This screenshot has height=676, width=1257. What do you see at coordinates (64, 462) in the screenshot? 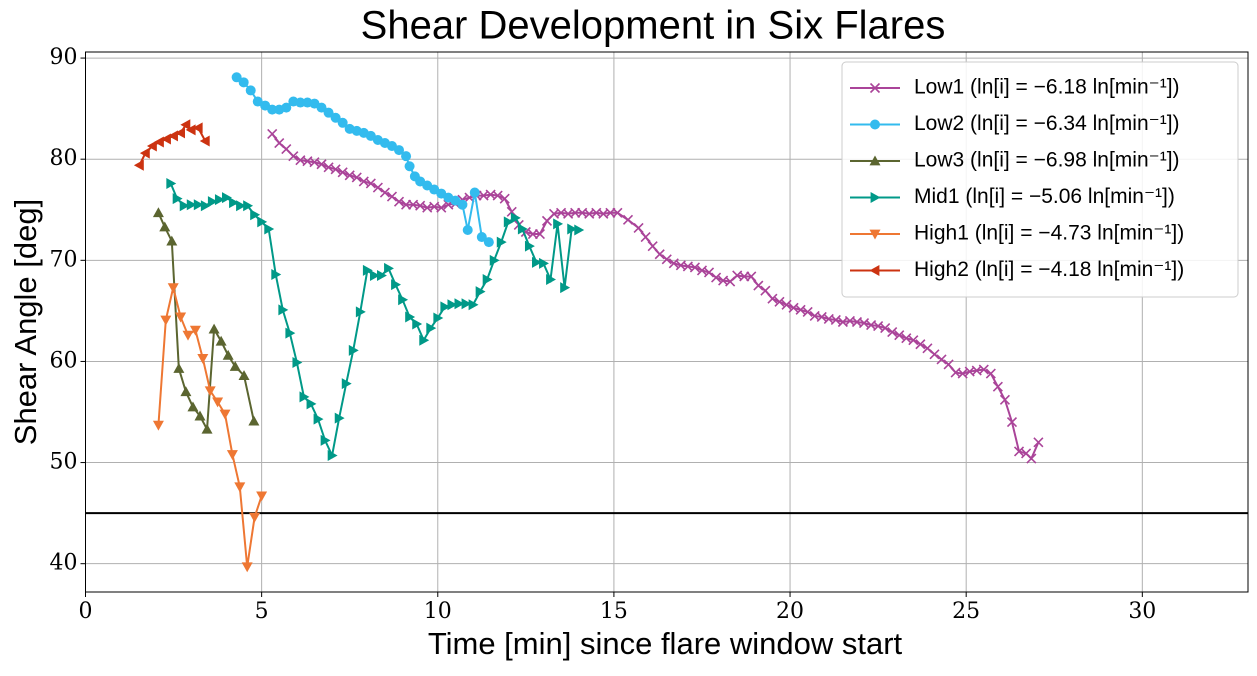
I see `y-tick-label: 50` at bounding box center [64, 462].